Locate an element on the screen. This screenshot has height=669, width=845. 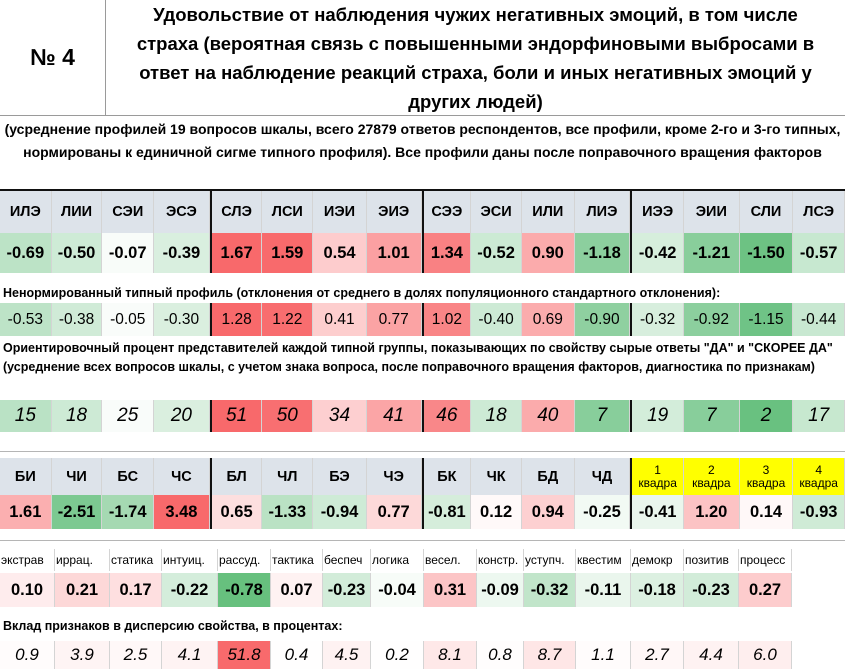
dichotomy-header-10: ЧК is located at coordinates (496, 476).